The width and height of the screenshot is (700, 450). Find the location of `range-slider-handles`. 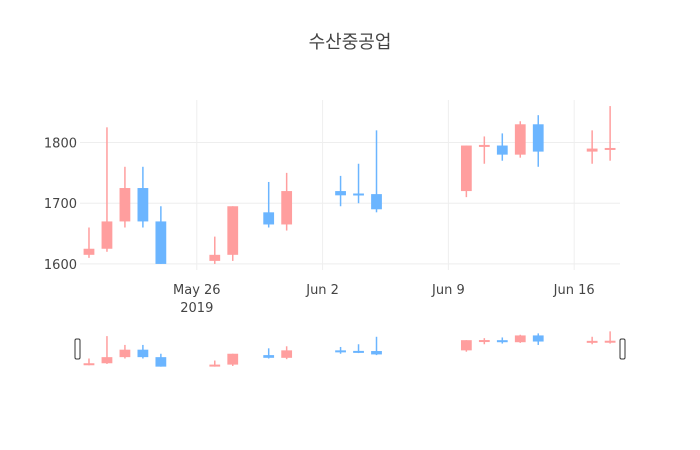

range-slider-handles is located at coordinates (350, 349).